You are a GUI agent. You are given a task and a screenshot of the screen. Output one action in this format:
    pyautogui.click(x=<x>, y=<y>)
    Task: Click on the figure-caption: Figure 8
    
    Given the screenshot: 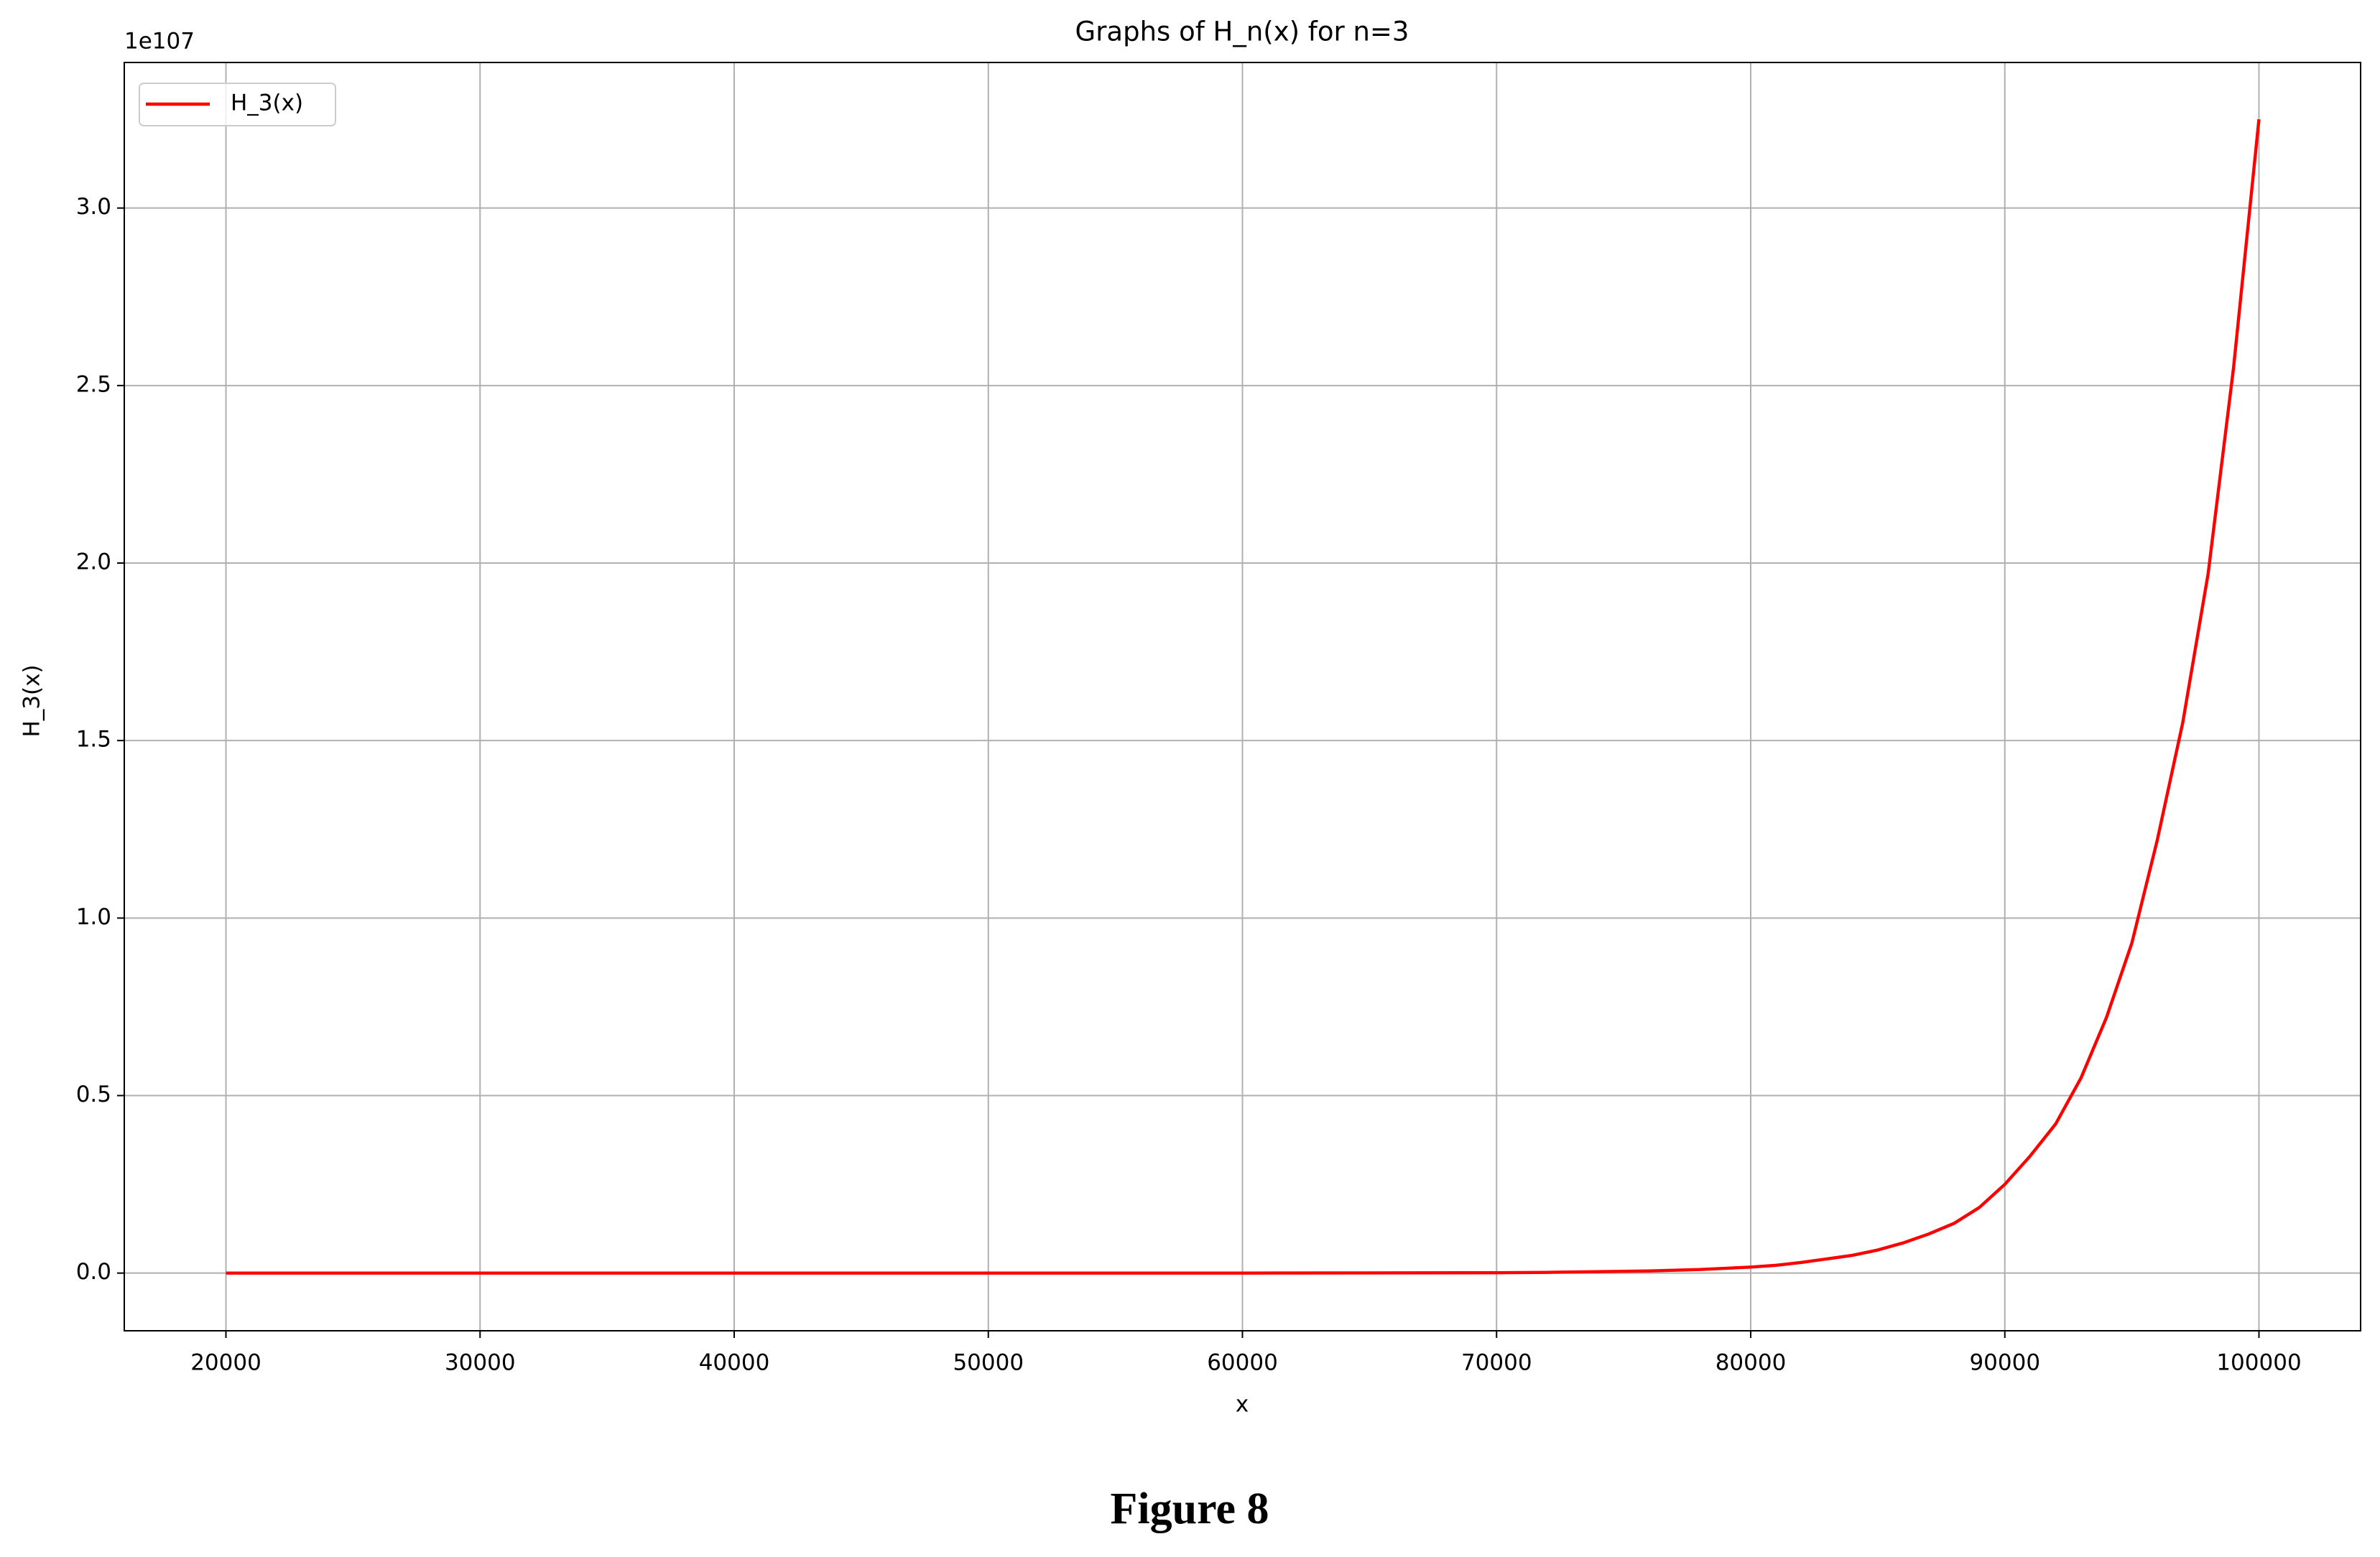 What is the action you would take?
    pyautogui.click(x=1190, y=1509)
    